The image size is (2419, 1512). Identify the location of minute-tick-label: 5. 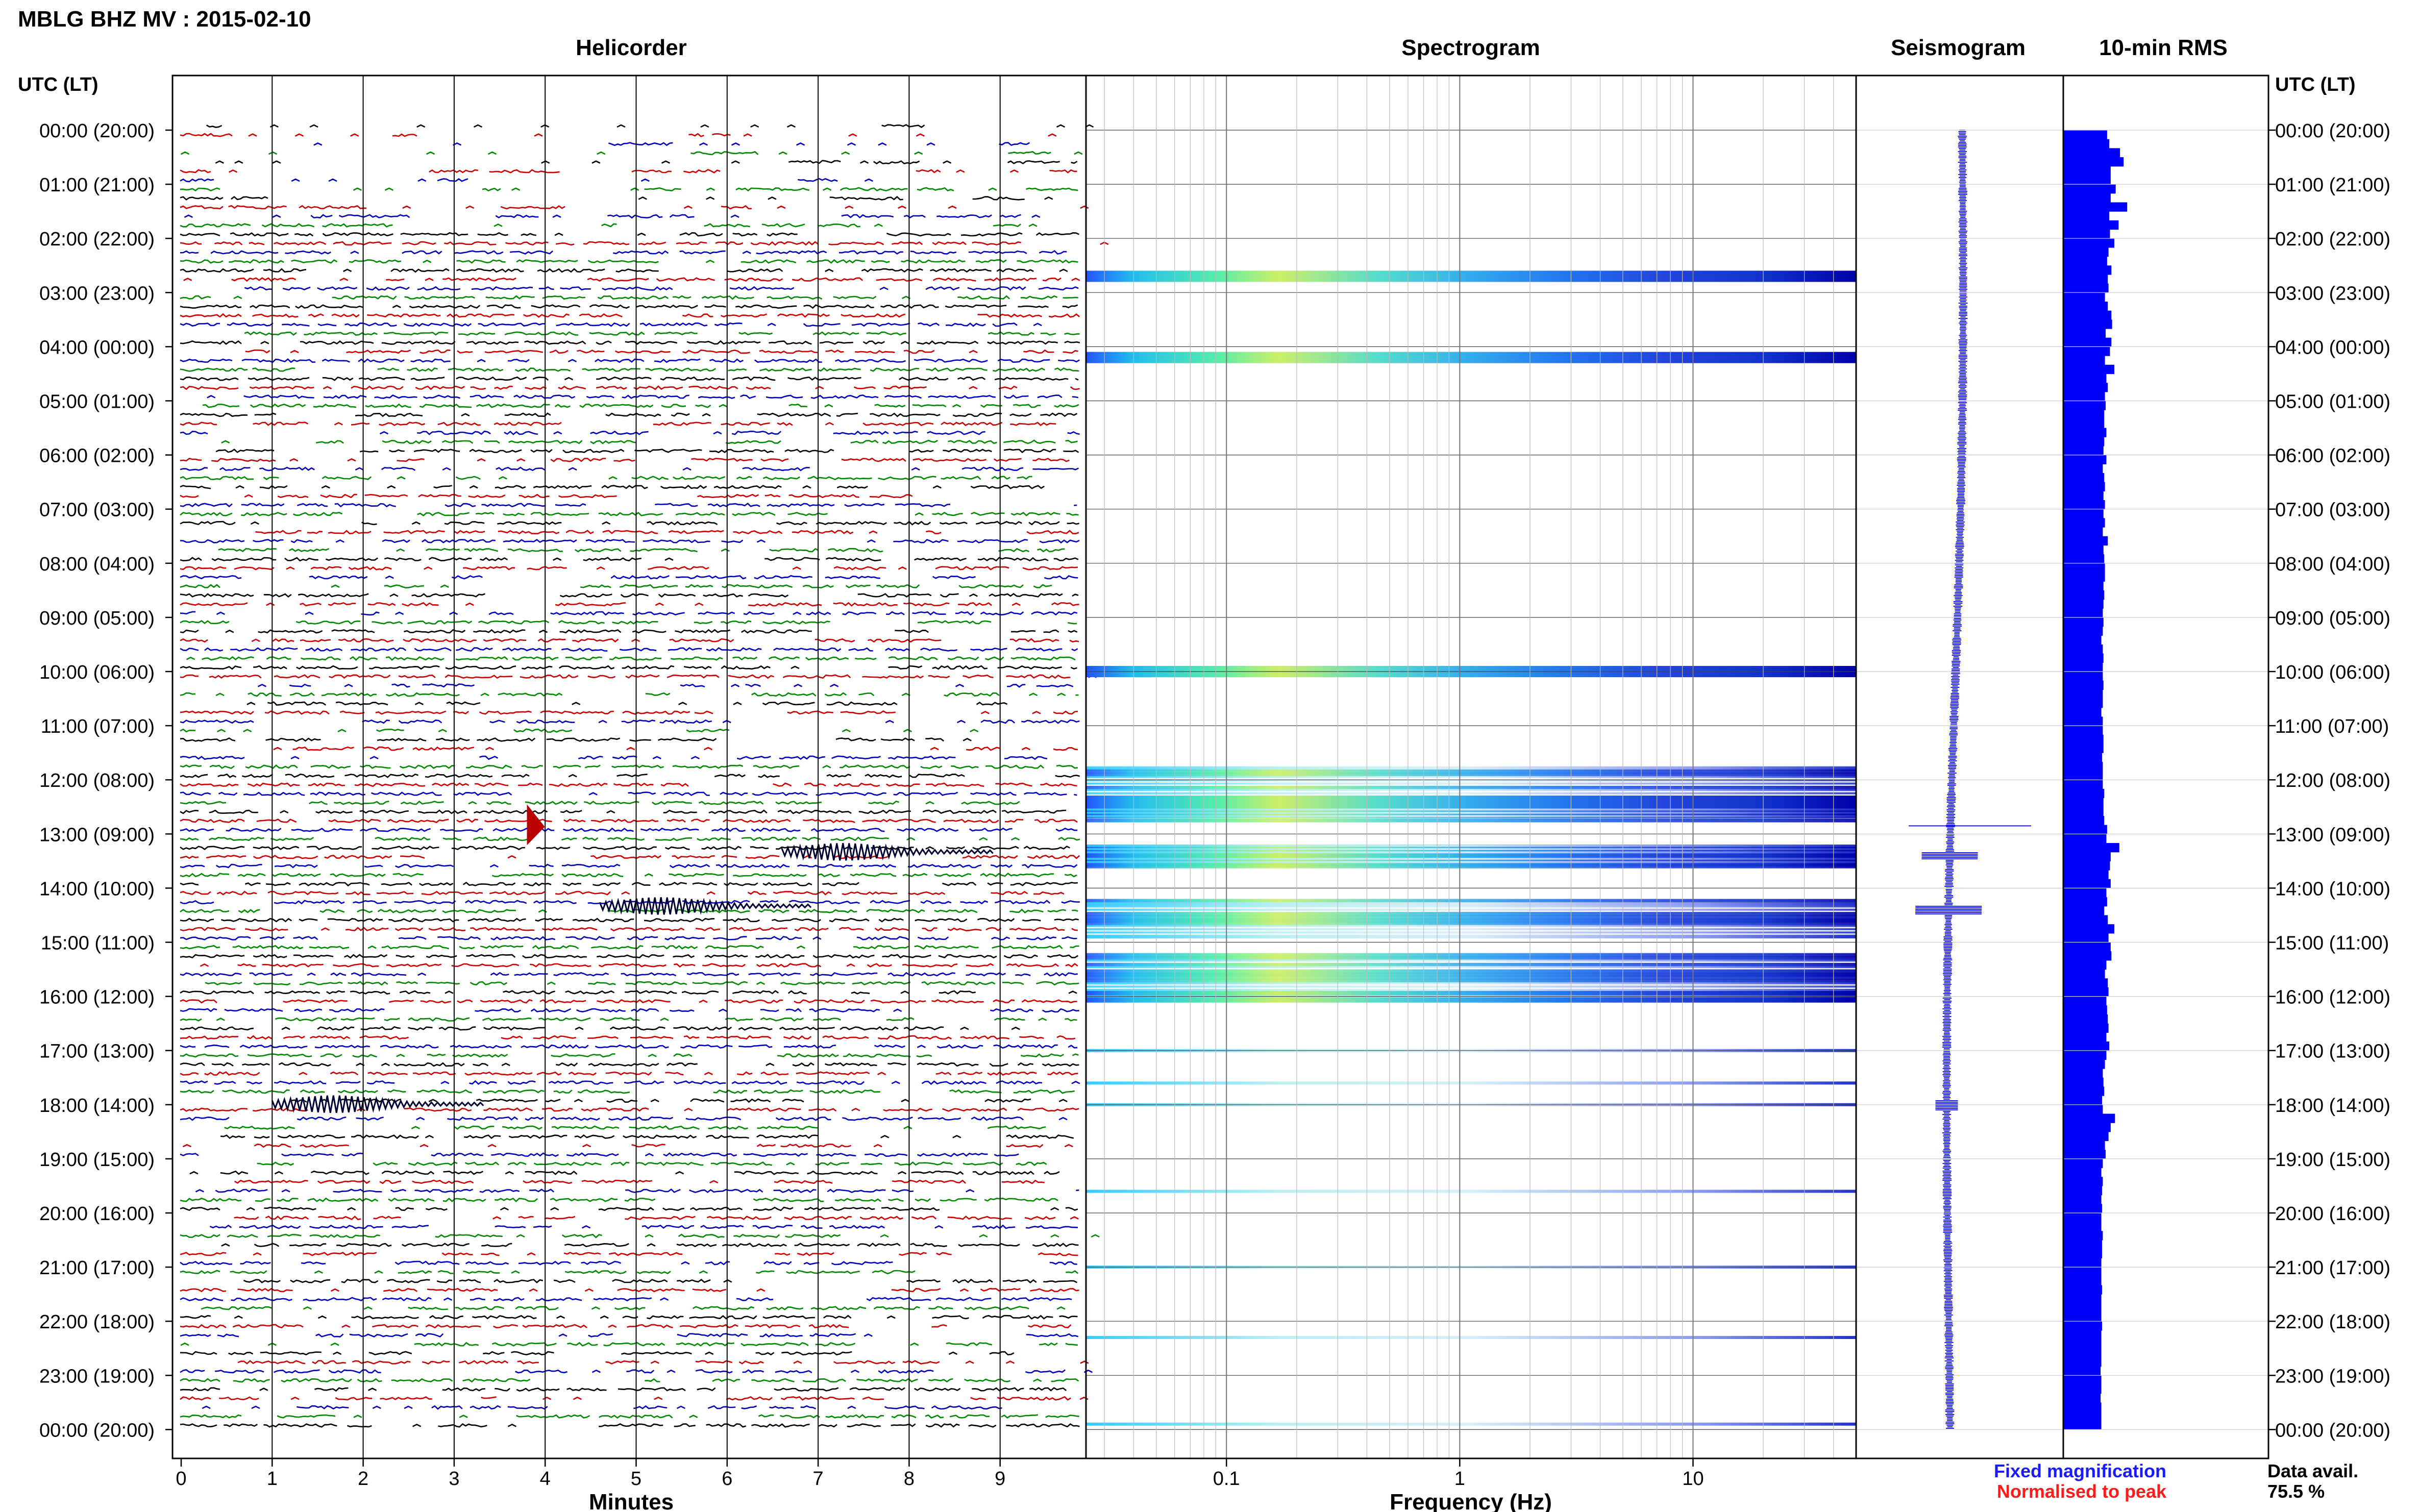
(636, 1479).